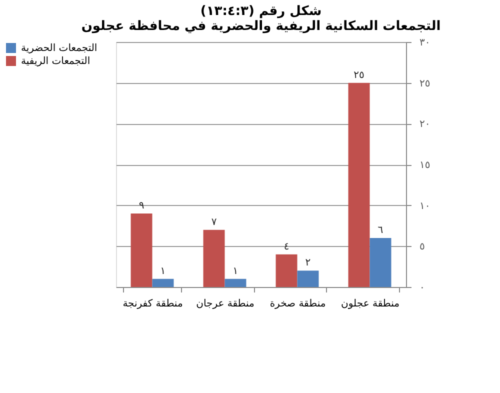 The image size is (500, 393). Describe the element at coordinates (214, 222) in the screenshot. I see `data-label: ٧` at that location.